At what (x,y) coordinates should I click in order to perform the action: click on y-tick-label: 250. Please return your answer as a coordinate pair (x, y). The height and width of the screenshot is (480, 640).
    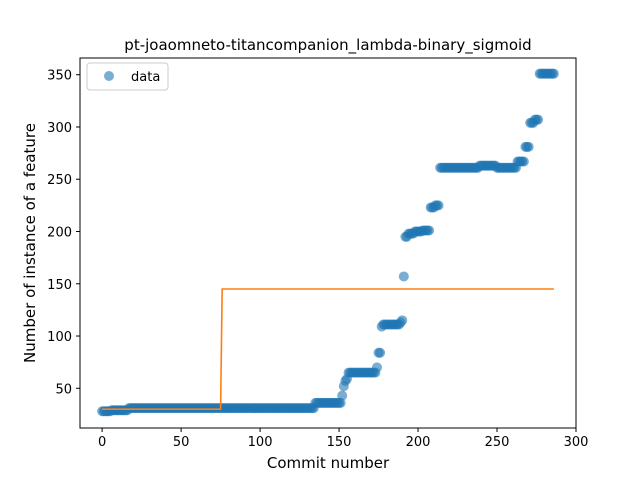
    Looking at the image, I should click on (59, 180).